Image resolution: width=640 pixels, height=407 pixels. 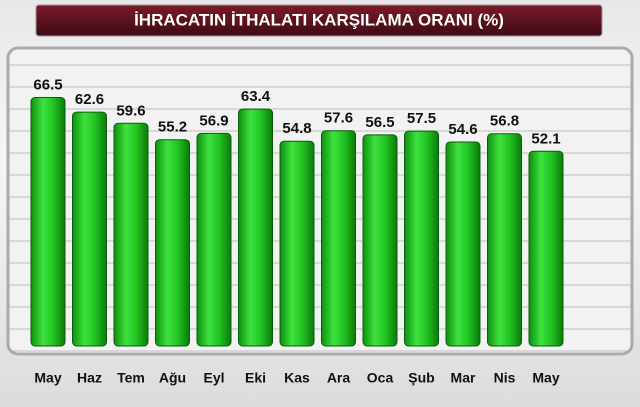 What do you see at coordinates (47, 84) in the screenshot?
I see `value-label: 66.5` at bounding box center [47, 84].